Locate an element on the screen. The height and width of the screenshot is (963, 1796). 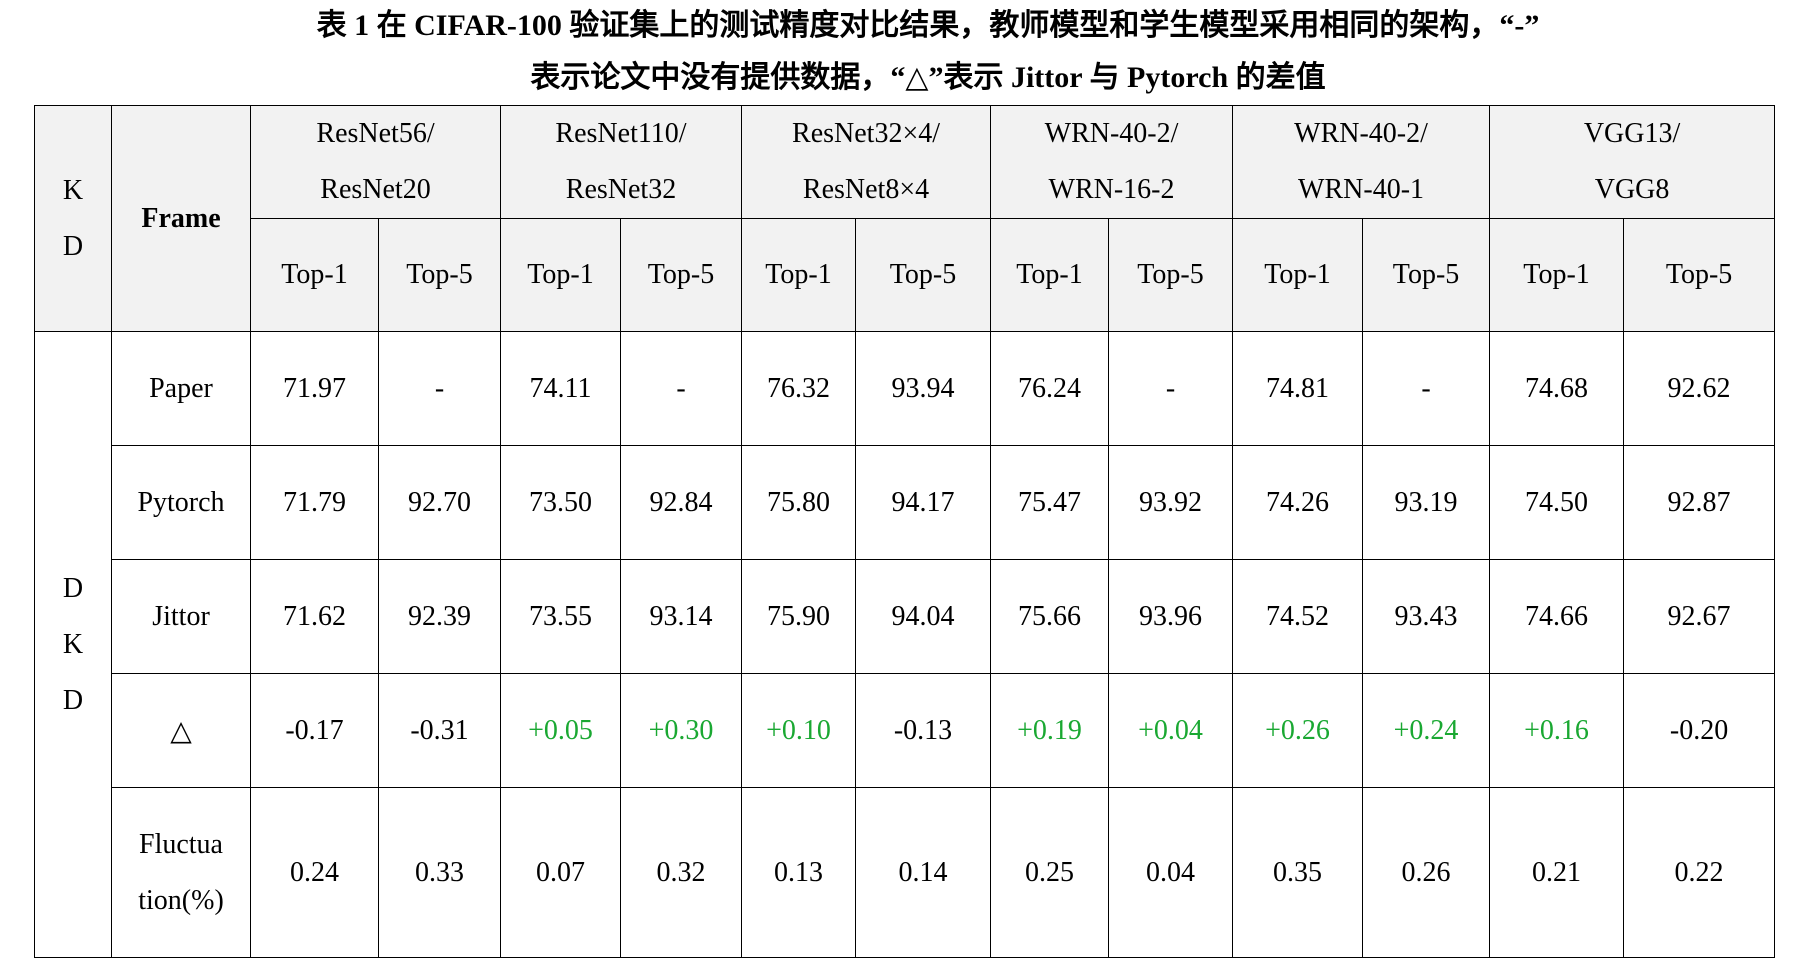
delta-value-cell: -0.20 is located at coordinates (1699, 730).